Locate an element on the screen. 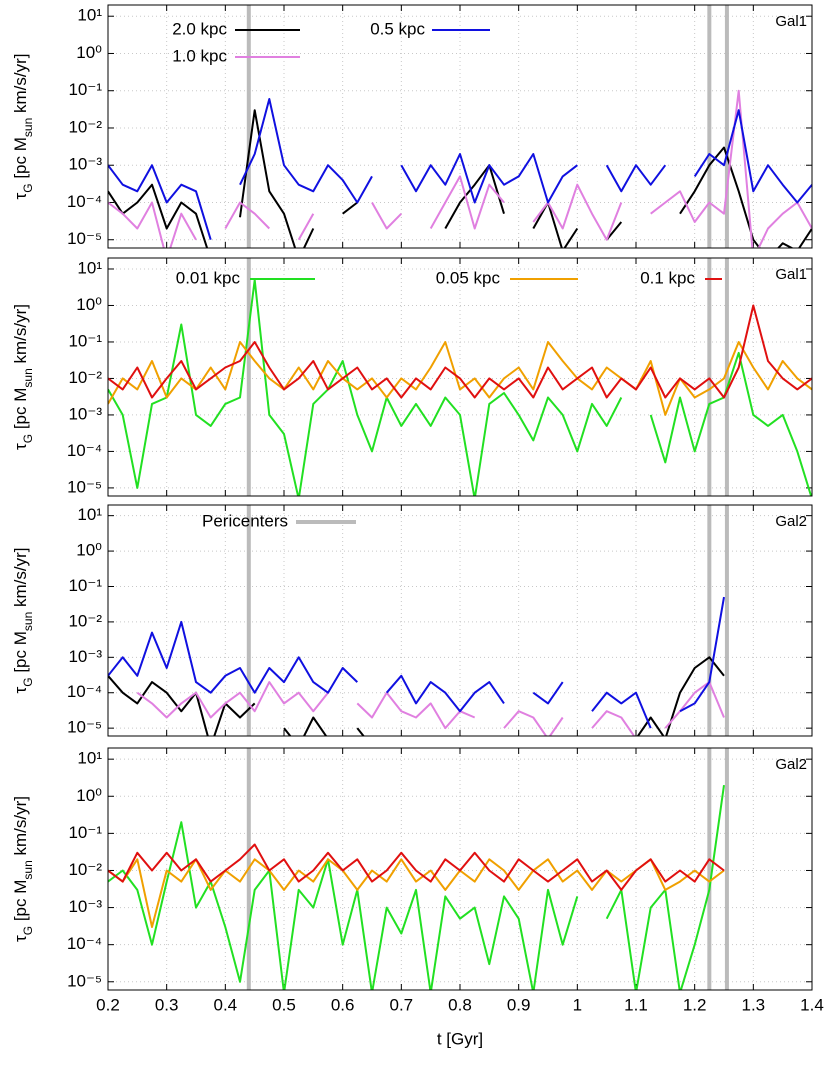 The height and width of the screenshot is (1068, 830). x-tick-label: 0.2 is located at coordinates (108, 1004).